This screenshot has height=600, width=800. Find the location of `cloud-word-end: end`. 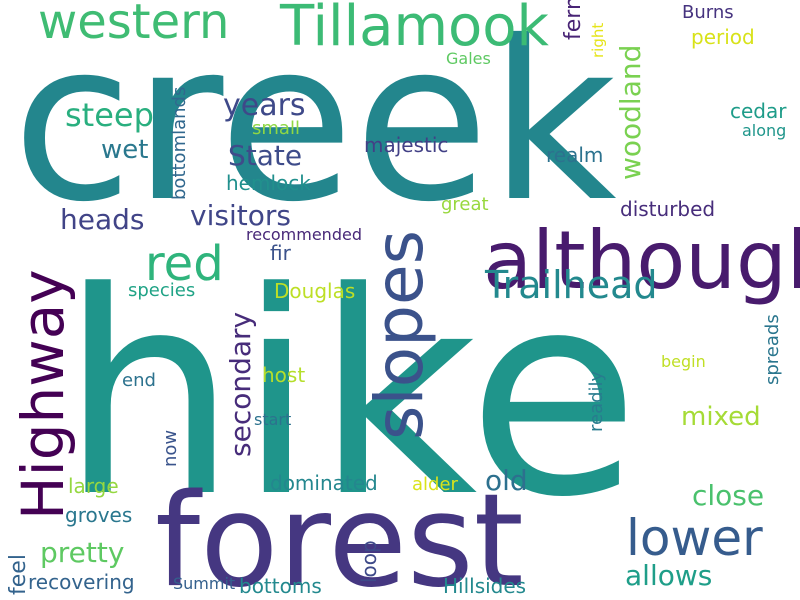

cloud-word-end: end is located at coordinates (139, 380).